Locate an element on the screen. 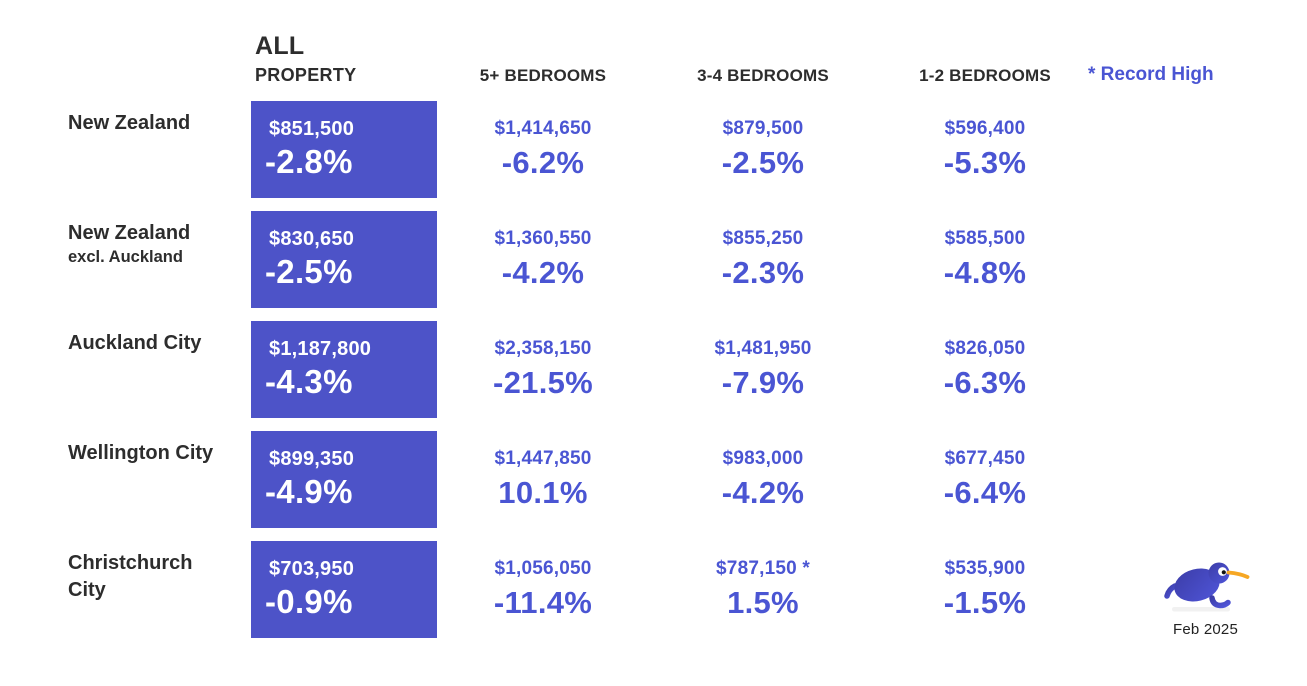 Image resolution: width=1307 pixels, height=686 pixels. column-header-all: ALL is located at coordinates (280, 46).